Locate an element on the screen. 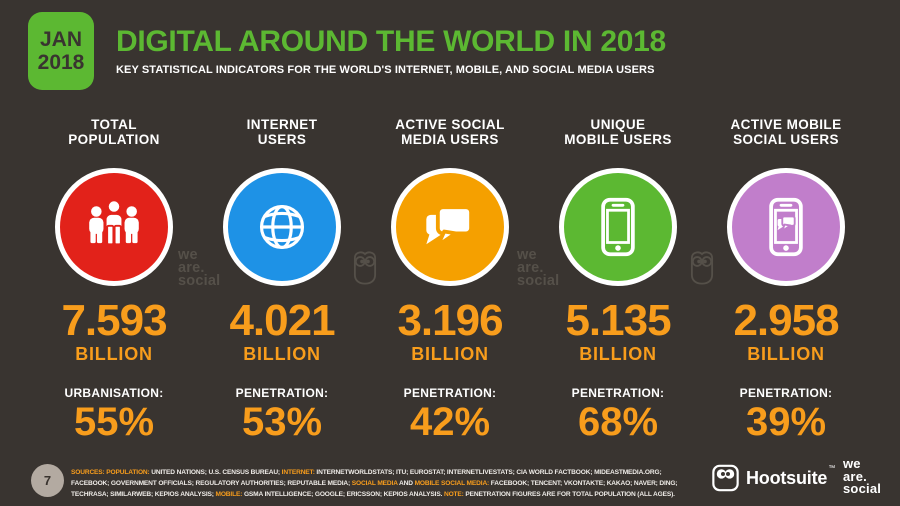 This screenshot has height=506, width=900. hootsuite-wordmark: Hootsuite is located at coordinates (787, 477).